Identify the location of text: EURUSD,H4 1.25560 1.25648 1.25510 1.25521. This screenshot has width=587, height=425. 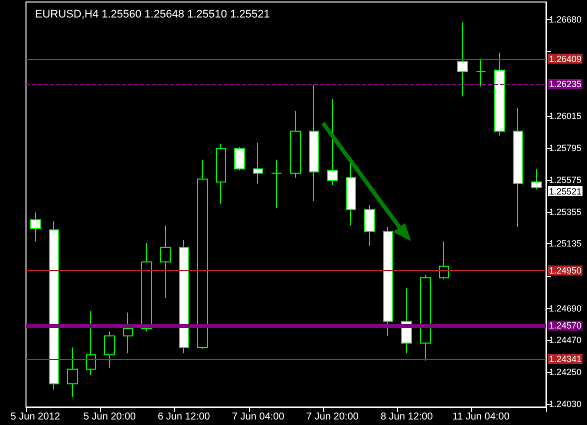
(152, 14).